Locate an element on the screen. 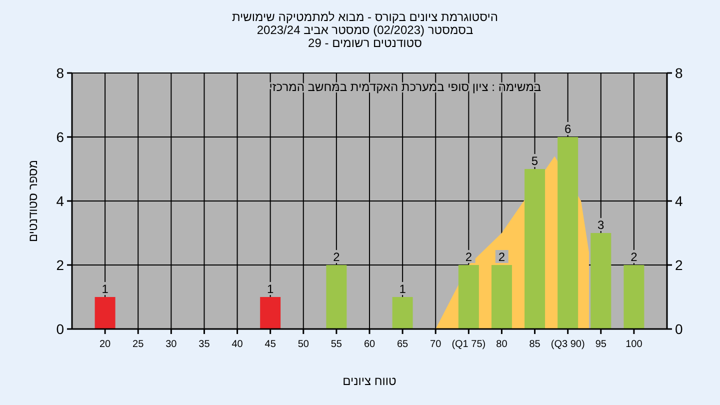 The height and width of the screenshot is (405, 720). x-tick-label: 40 is located at coordinates (238, 344).